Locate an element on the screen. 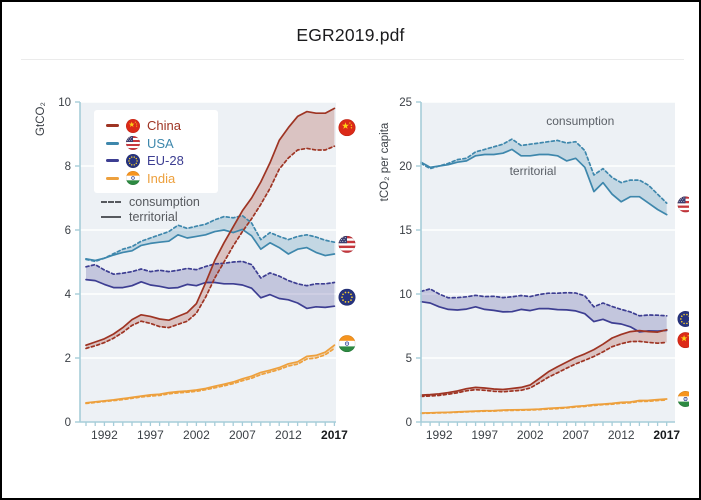  legend-label-usa: USA is located at coordinates (160, 143).